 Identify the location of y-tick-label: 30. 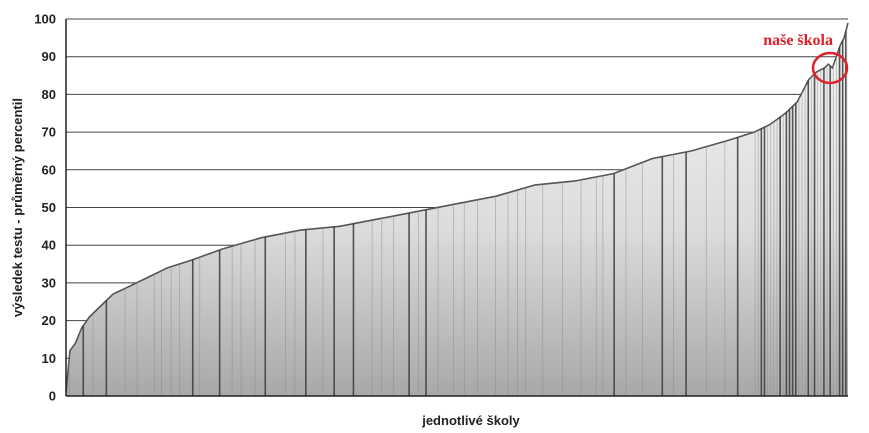
(49, 282).